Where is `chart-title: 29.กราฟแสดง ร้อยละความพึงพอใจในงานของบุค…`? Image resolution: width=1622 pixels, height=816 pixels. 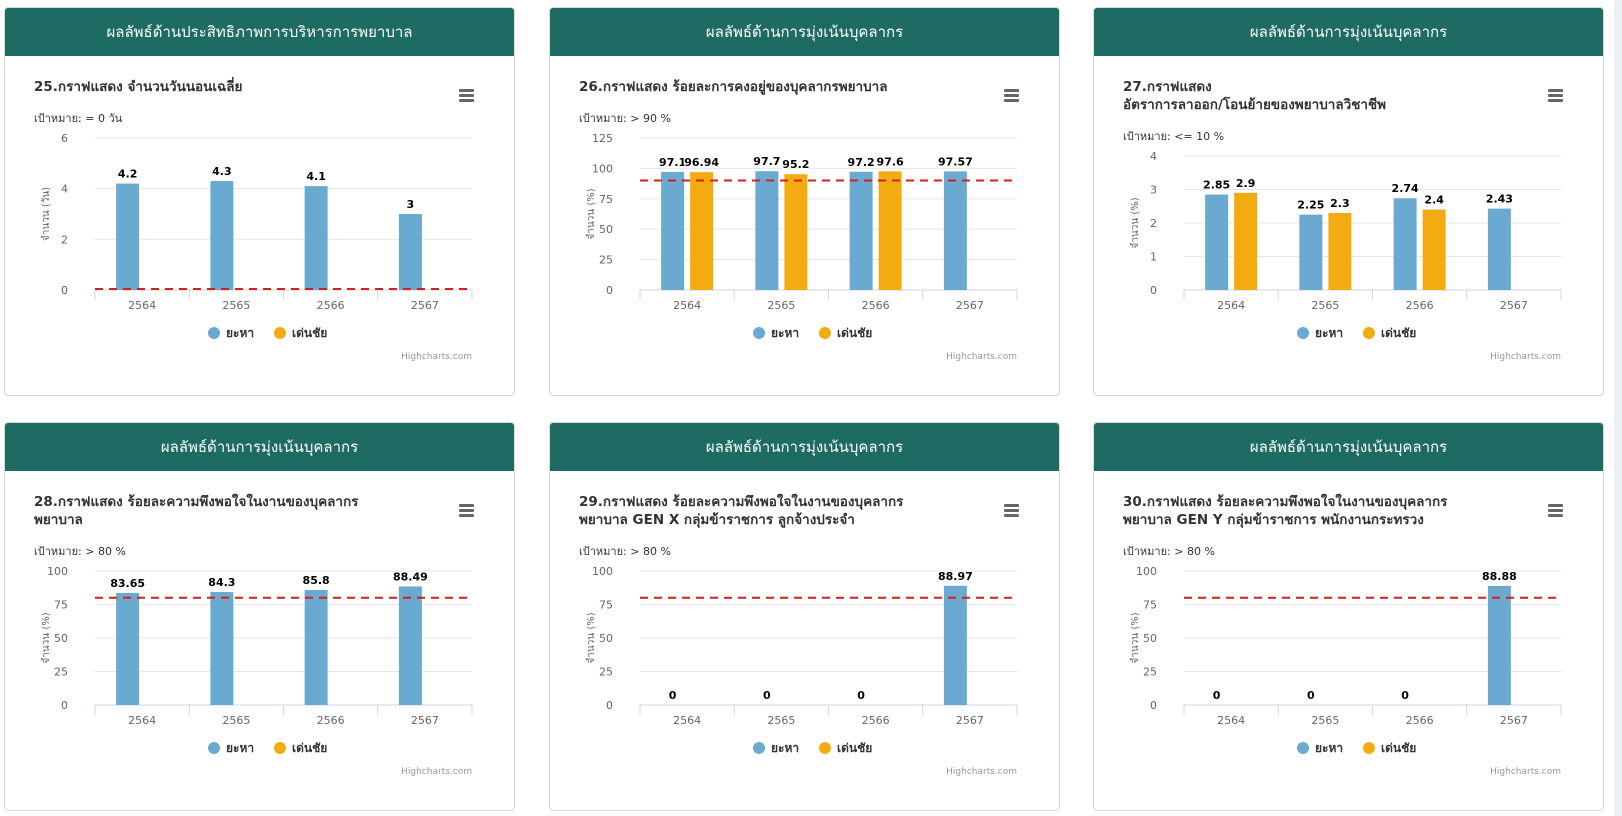 chart-title: 29.กราฟแสดง ร้อยละความพึงพอใจในงานของบุค… is located at coordinates (779, 511).